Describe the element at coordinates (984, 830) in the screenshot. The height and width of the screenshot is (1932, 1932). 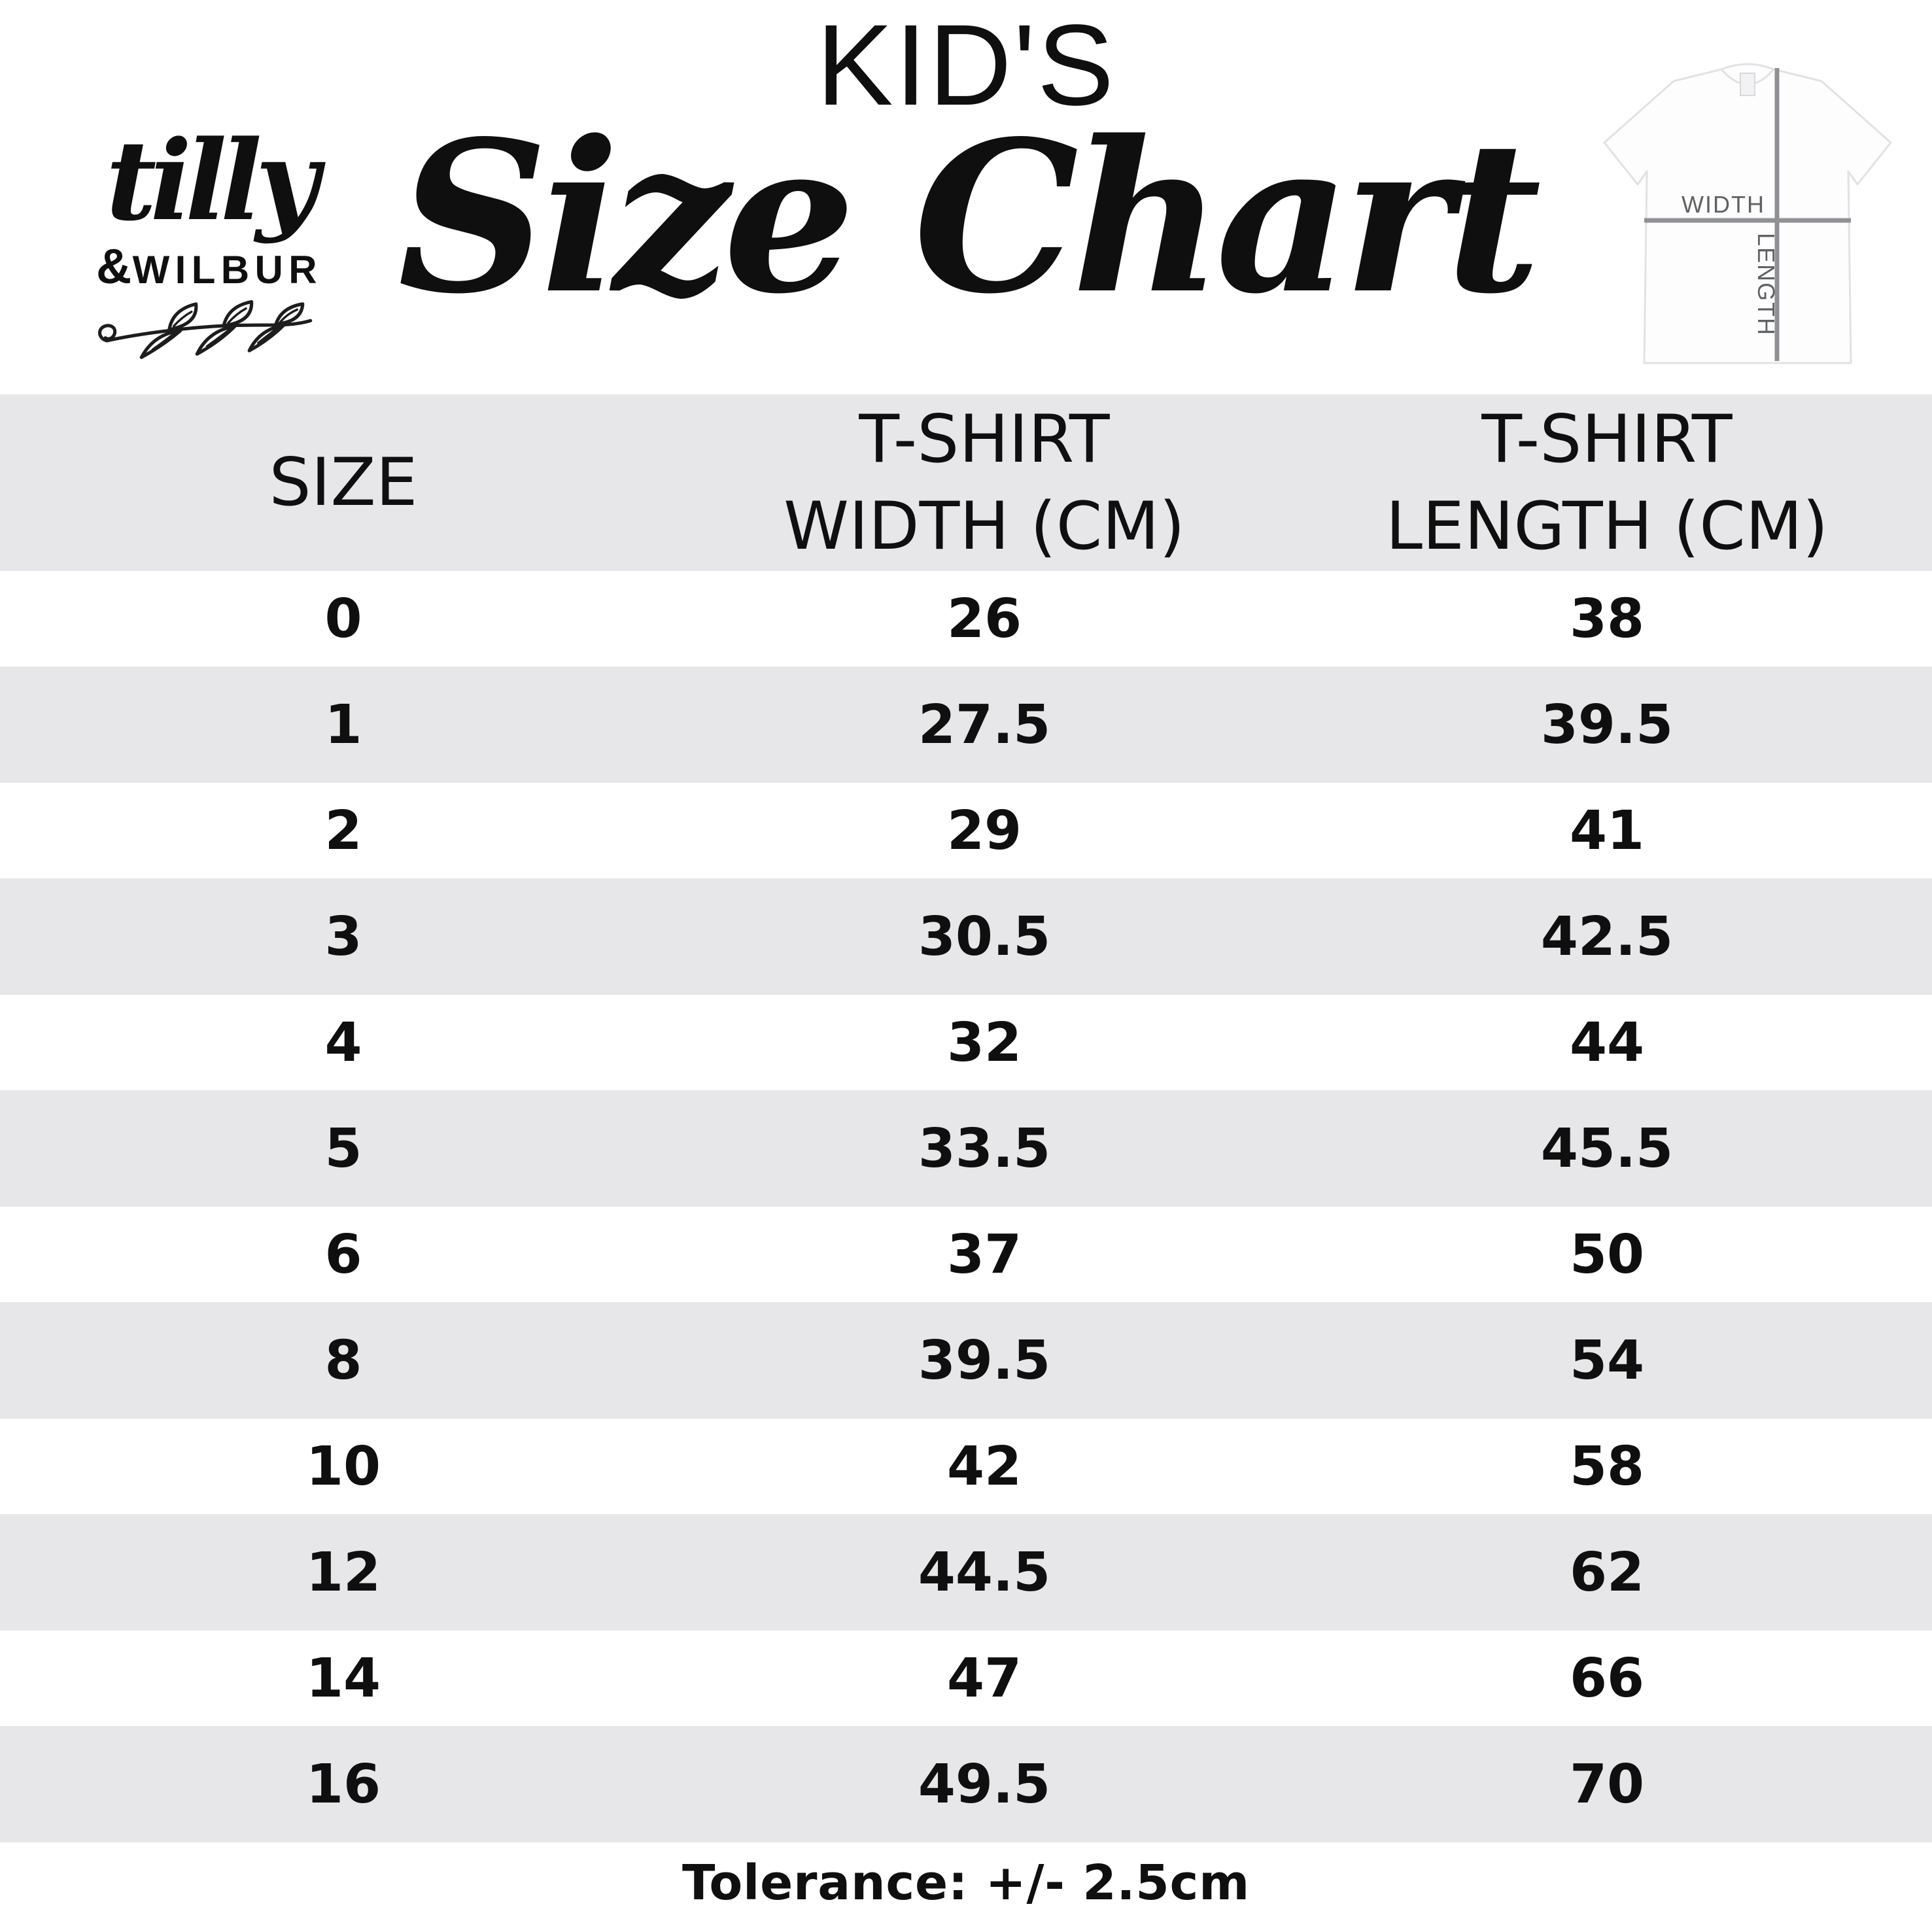
I see `width-cell: 29` at that location.